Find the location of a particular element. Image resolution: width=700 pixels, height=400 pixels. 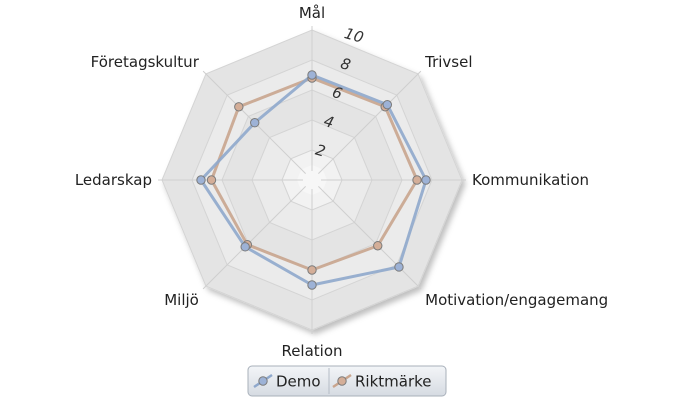

legend-swatch-marker-riktm-rke is located at coordinates (342, 381).